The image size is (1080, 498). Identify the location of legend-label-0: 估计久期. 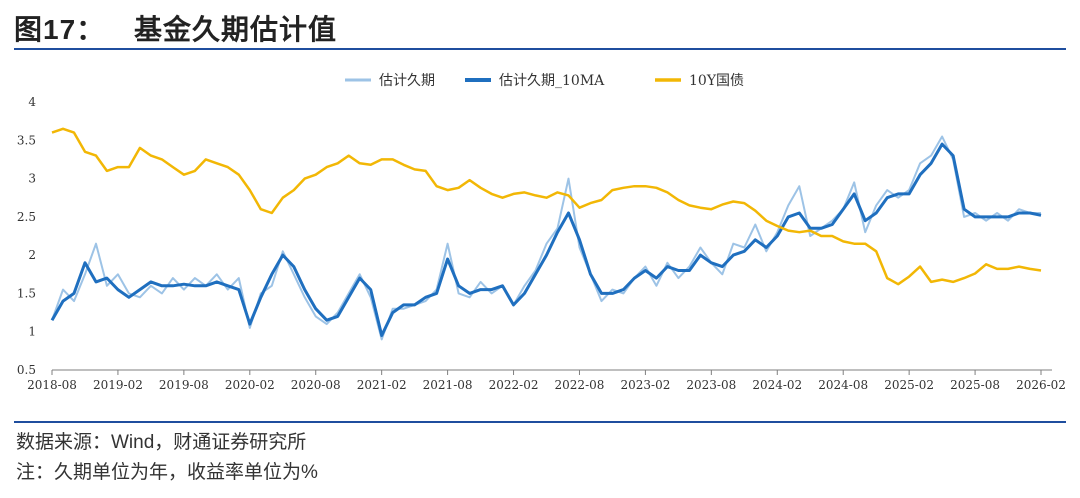
(407, 81).